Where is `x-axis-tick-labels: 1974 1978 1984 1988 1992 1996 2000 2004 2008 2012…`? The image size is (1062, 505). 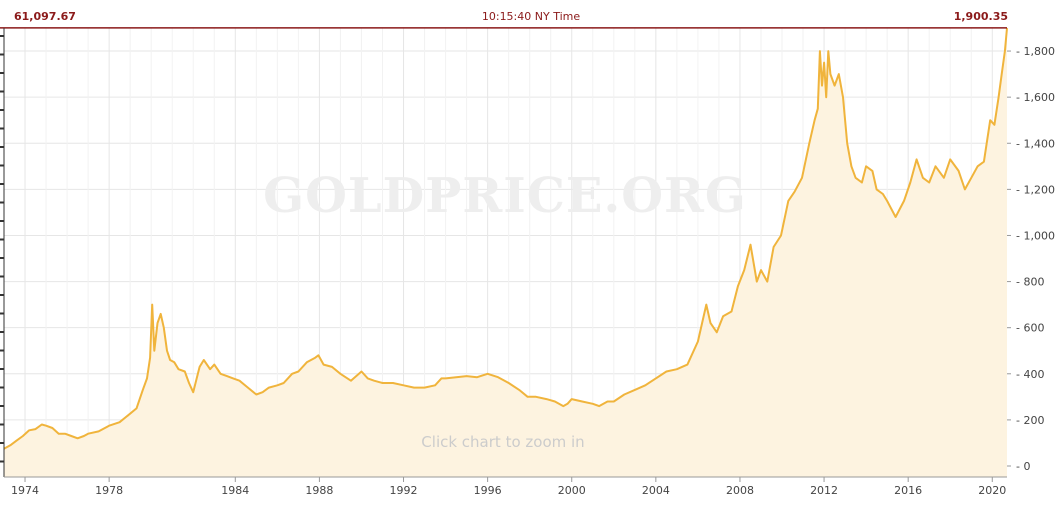
x-axis-tick-labels: 1974 1978 1984 1988 1992 1996 2000 2004 2008 2012… is located at coordinates (508, 490).